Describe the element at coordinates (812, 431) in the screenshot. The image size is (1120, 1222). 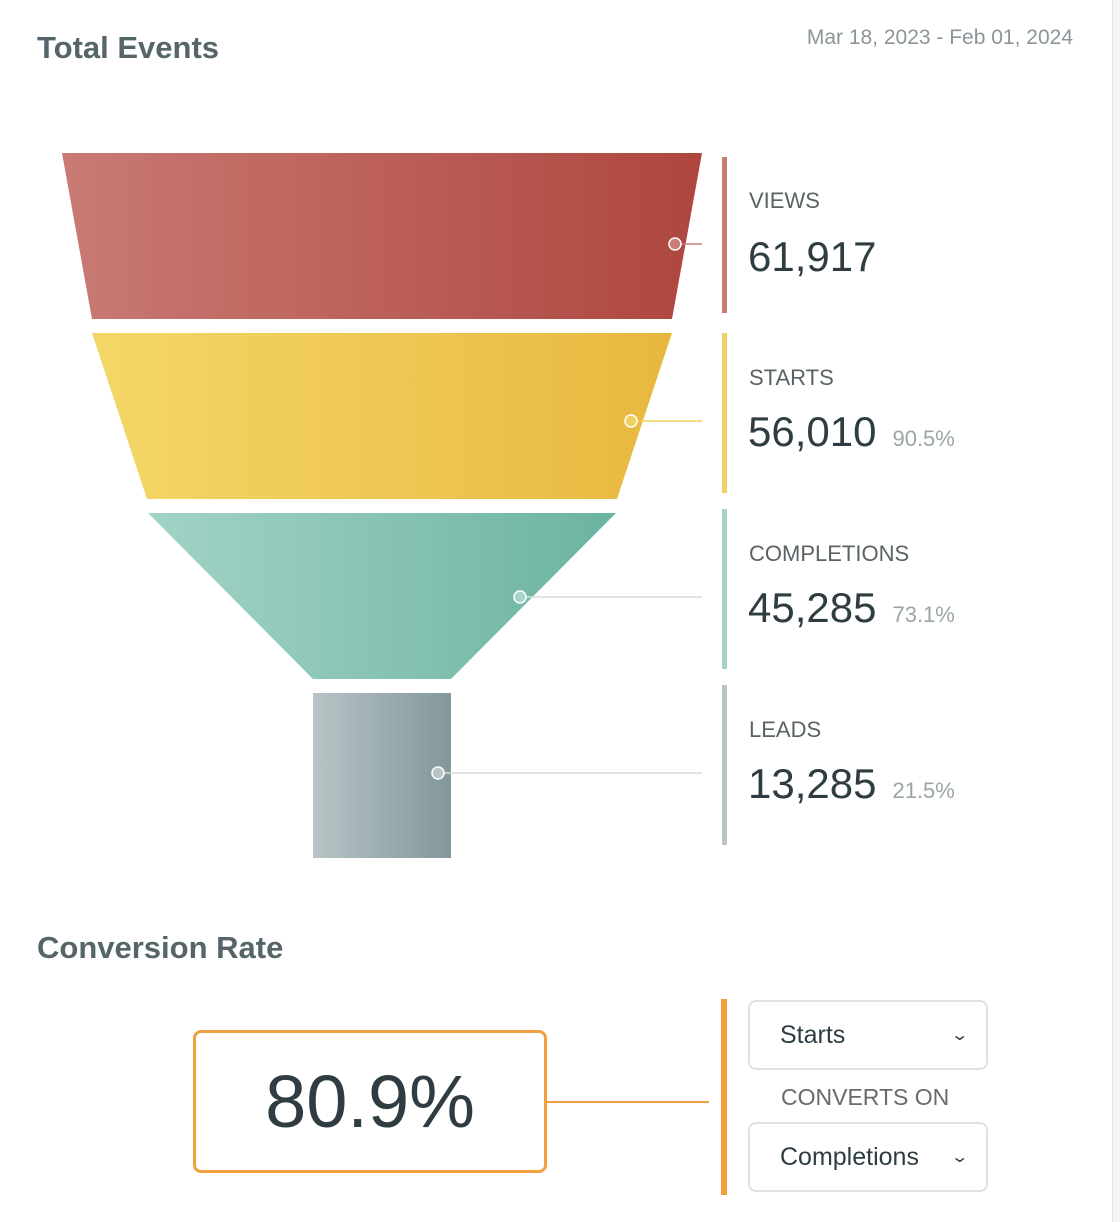
I see `stage-count: 56,010` at that location.